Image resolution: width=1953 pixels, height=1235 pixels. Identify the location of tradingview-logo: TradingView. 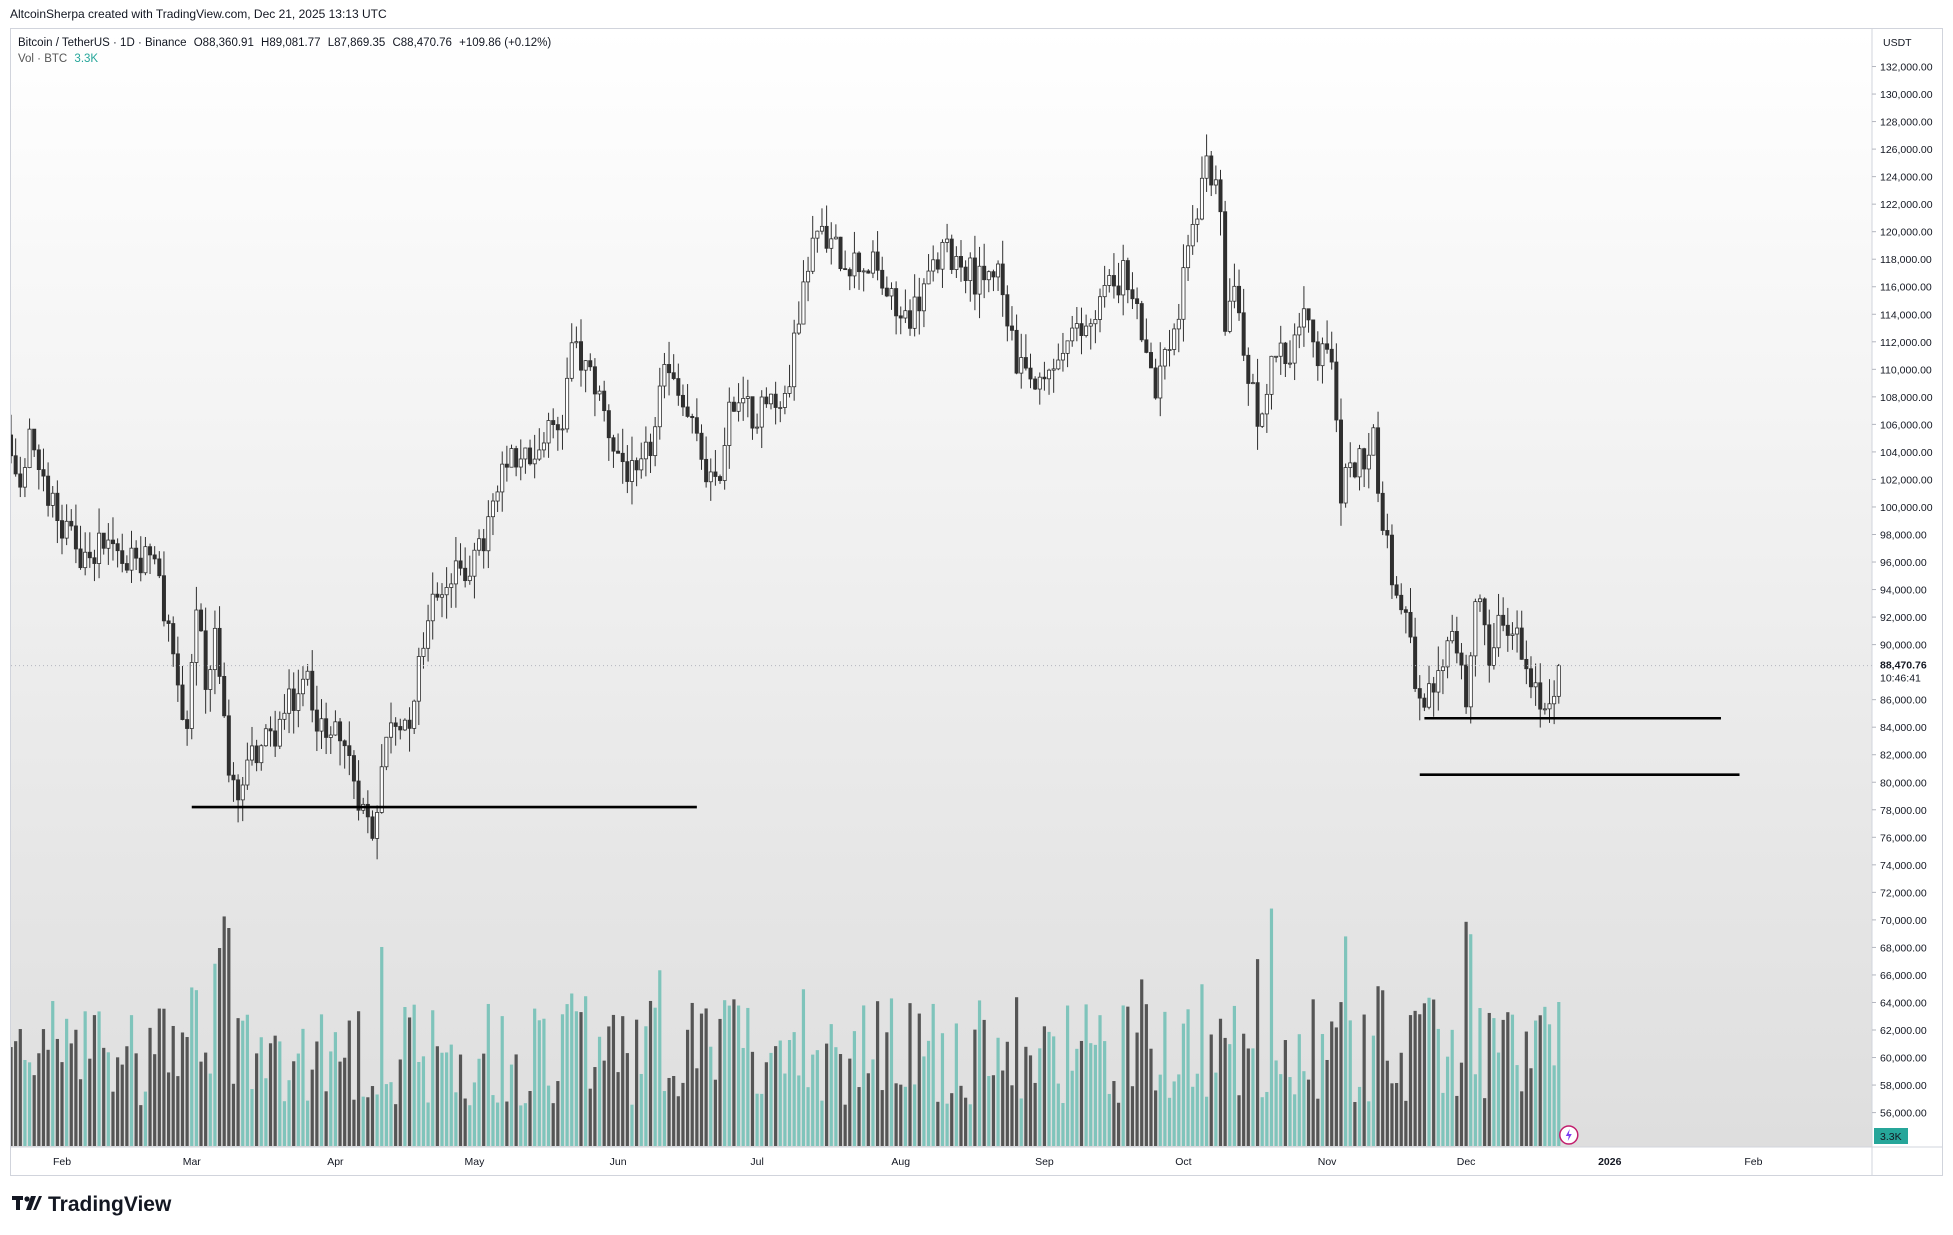
(91, 1205).